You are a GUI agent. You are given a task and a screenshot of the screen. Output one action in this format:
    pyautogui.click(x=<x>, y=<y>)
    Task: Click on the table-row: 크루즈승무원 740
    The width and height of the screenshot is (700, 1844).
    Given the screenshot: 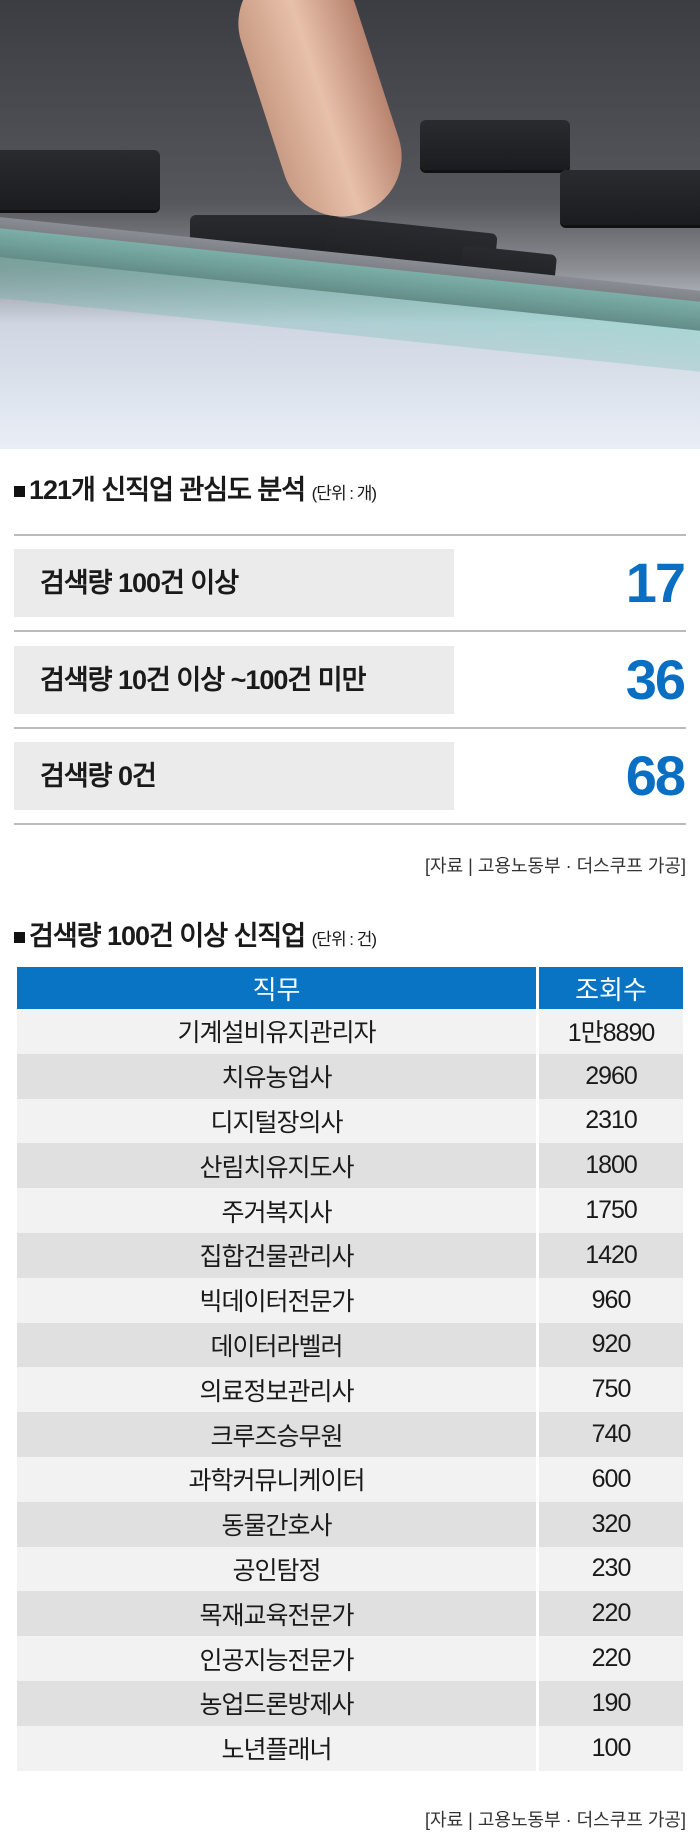 What is the action you would take?
    pyautogui.click(x=350, y=1434)
    